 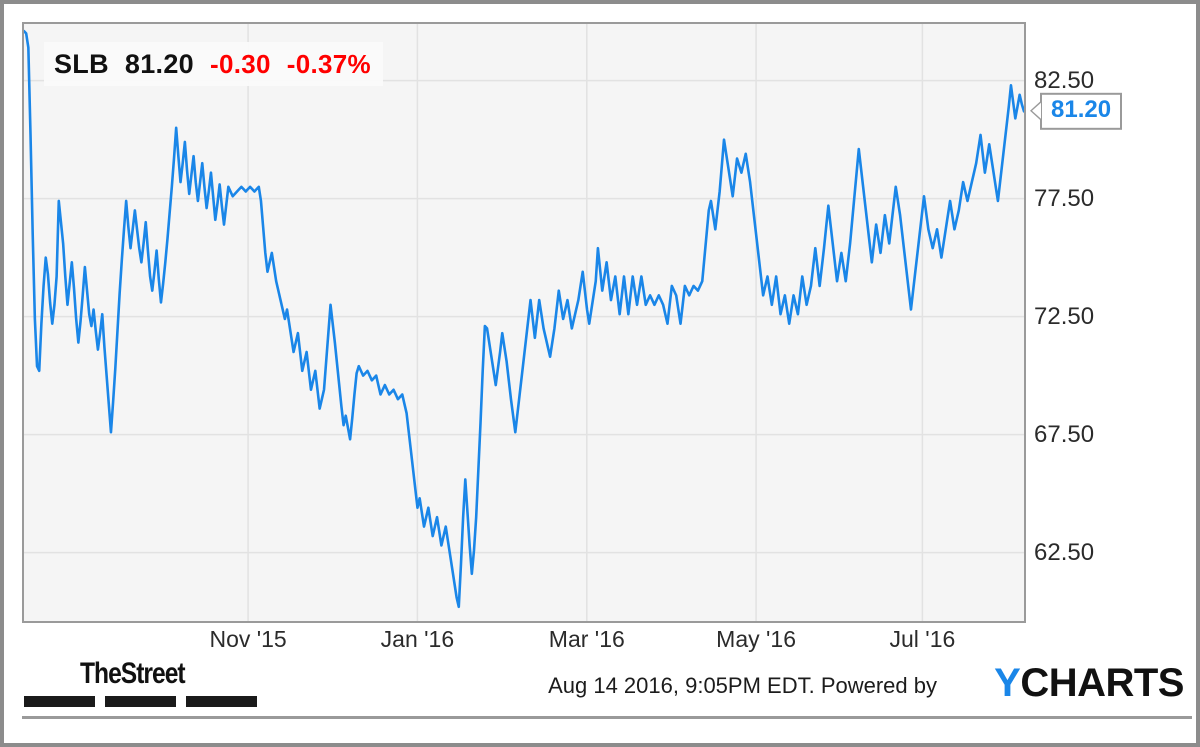 I want to click on thestreet-logo: TheStreet, so click(x=133, y=673).